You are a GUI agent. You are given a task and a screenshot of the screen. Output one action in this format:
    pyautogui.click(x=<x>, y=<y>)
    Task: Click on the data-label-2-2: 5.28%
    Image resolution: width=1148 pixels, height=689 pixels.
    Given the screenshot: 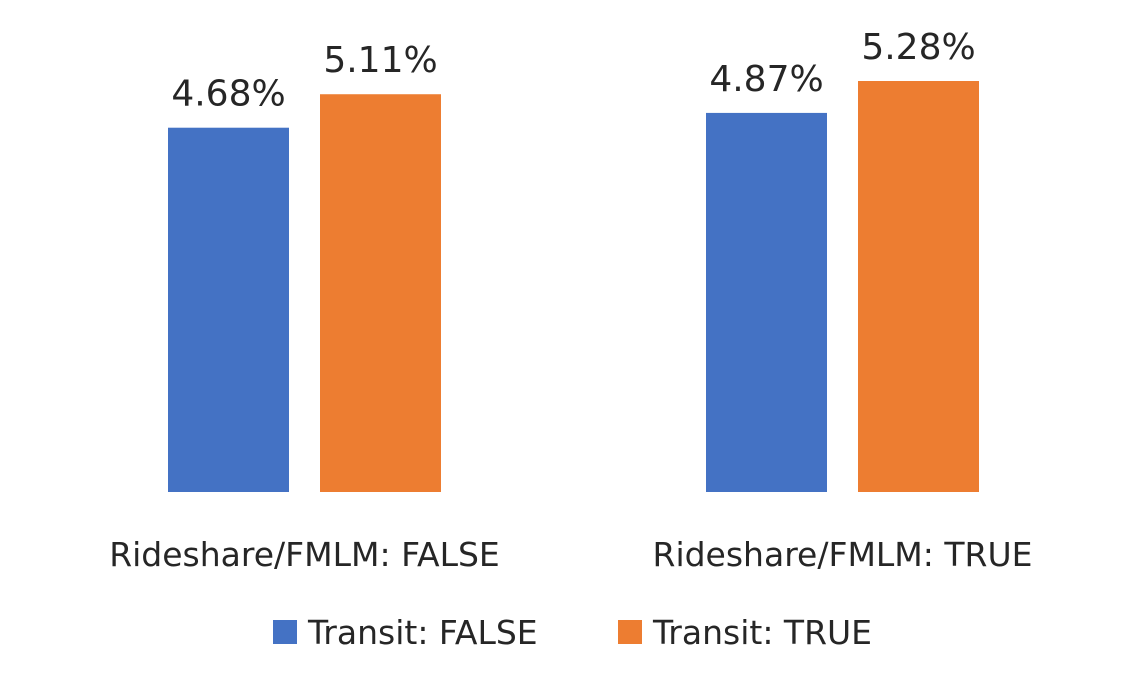 What is the action you would take?
    pyautogui.click(x=918, y=47)
    